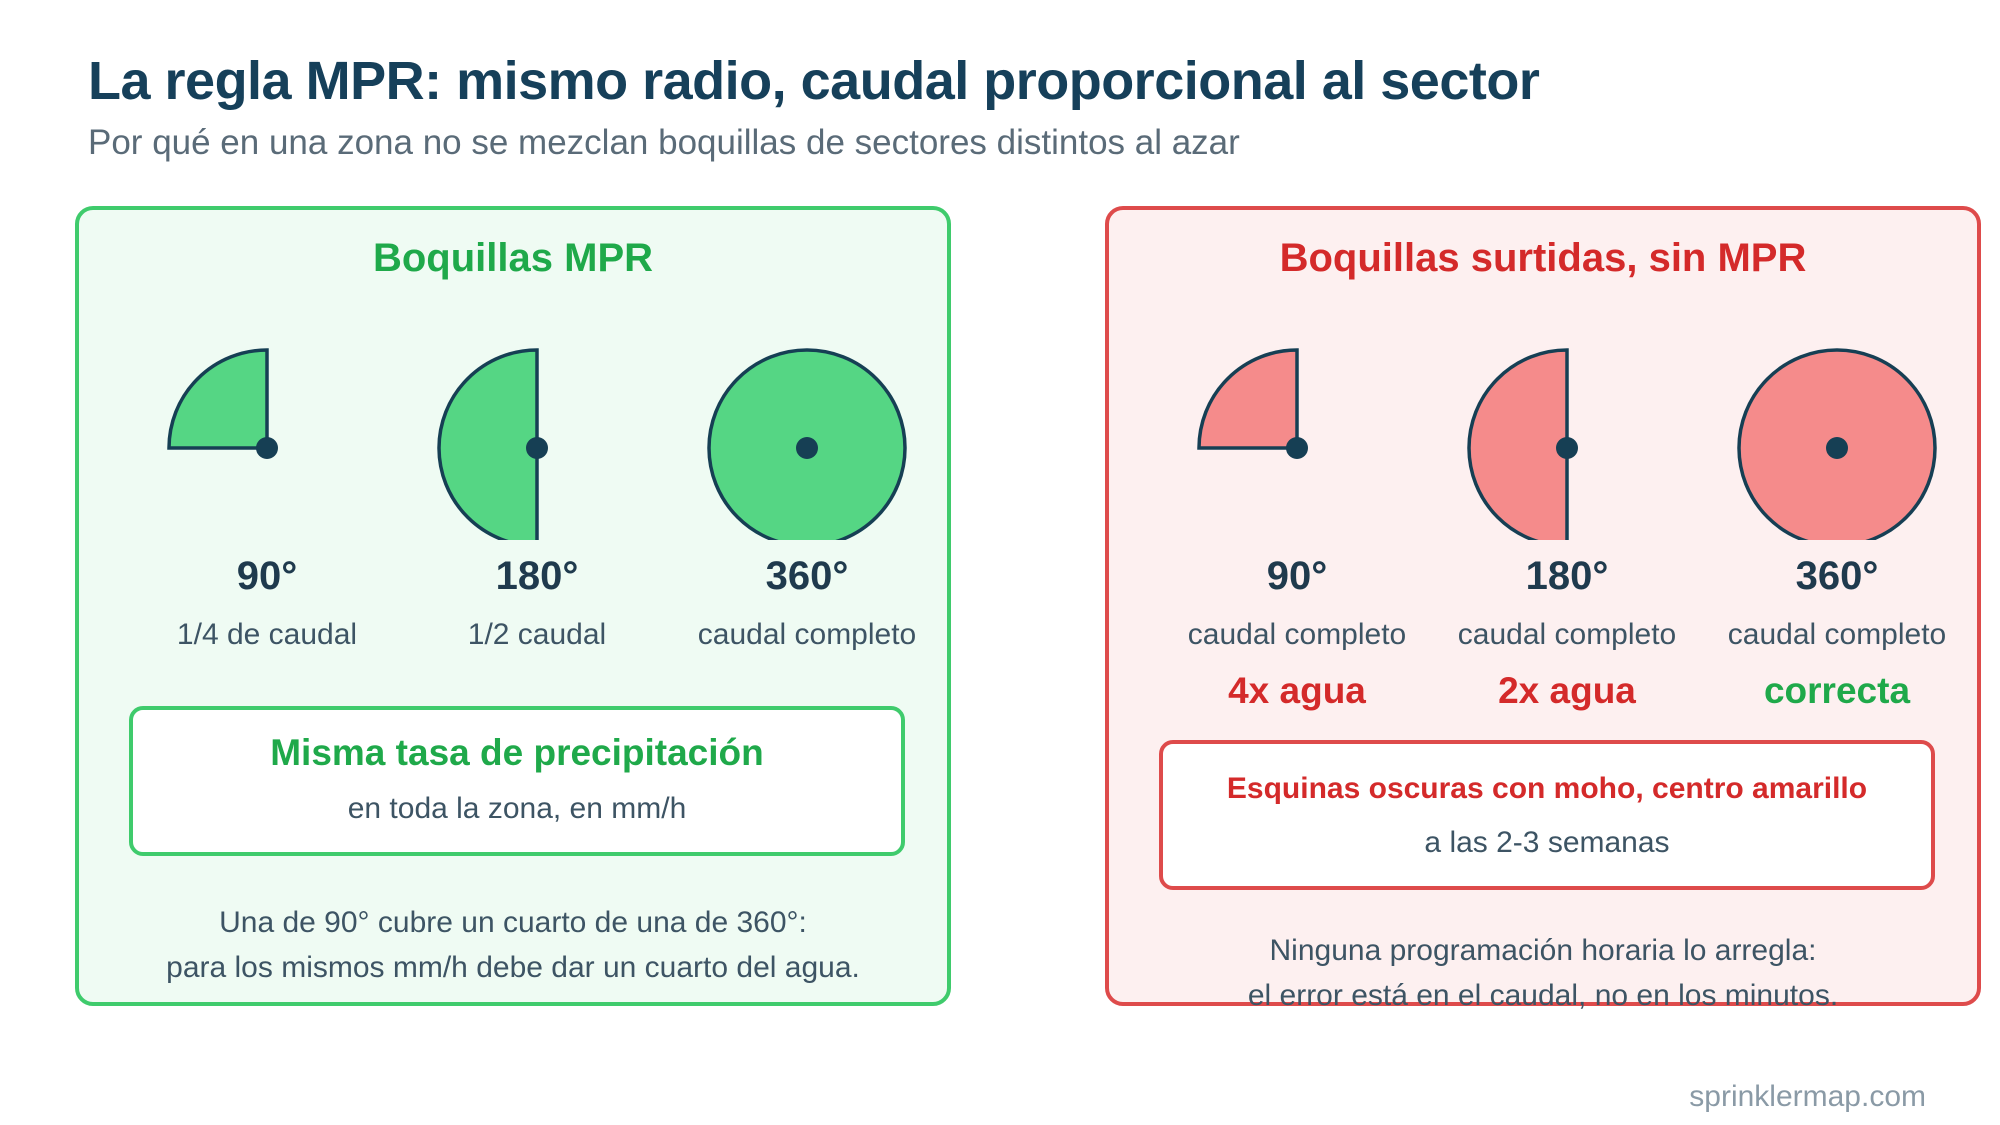 This screenshot has width=2000, height=1125. I want to click on nozzle-90-verdict: 4x agua, so click(1297, 690).